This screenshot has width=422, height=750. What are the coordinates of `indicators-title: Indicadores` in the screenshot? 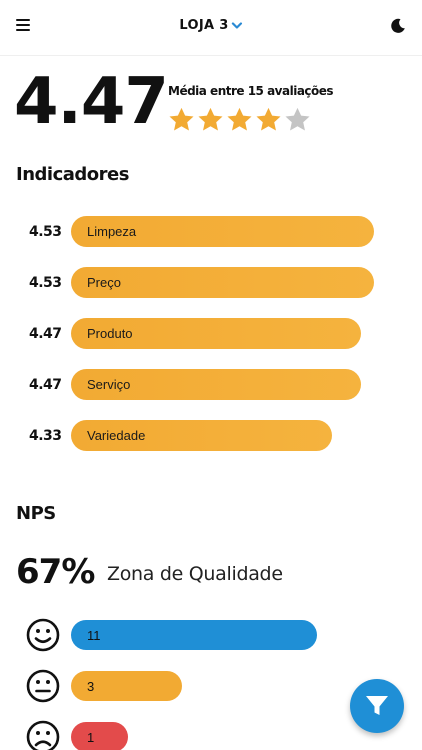 It's located at (72, 174).